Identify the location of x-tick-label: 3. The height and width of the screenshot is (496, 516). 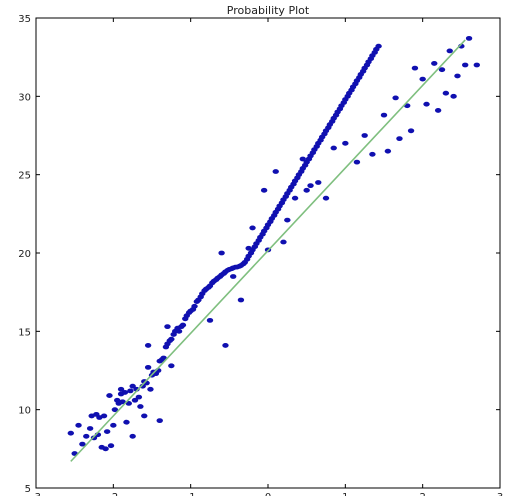
(500, 494).